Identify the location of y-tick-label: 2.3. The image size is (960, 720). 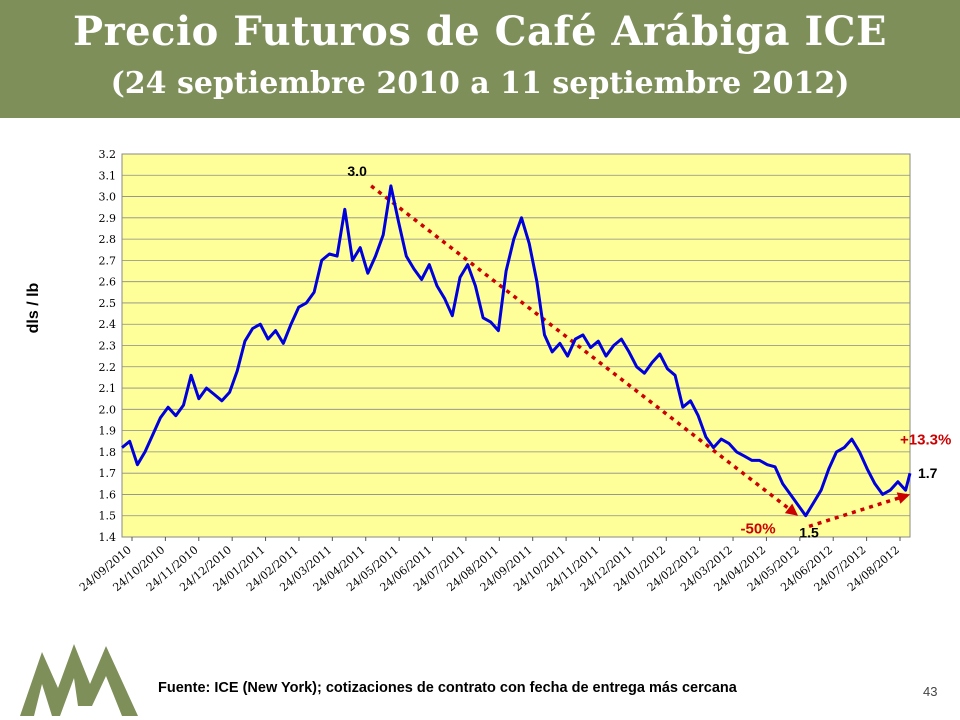
(108, 346).